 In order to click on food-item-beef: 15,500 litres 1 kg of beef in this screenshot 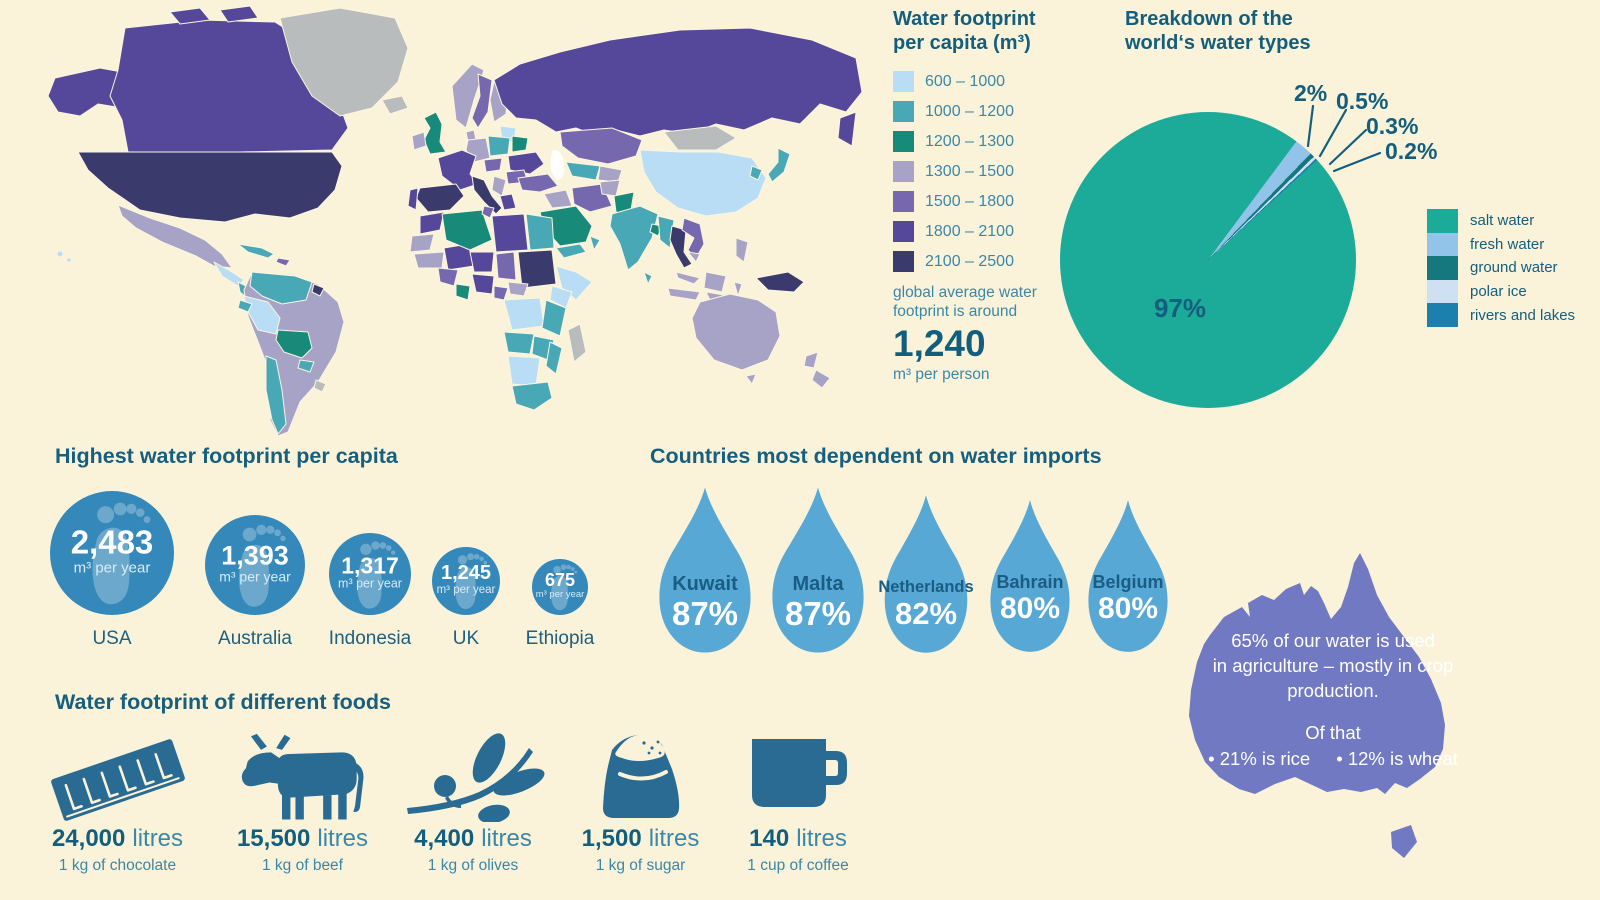, I will do `click(302, 801)`.